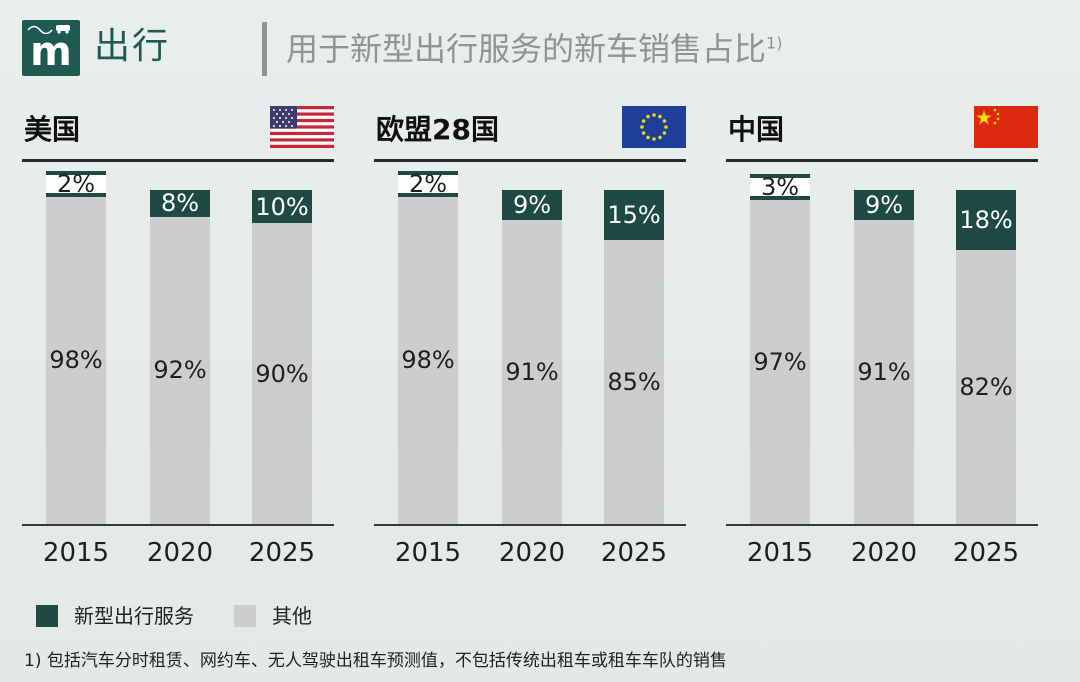 The image size is (1080, 682). What do you see at coordinates (132, 46) in the screenshot?
I see `section-title: 出行` at bounding box center [132, 46].